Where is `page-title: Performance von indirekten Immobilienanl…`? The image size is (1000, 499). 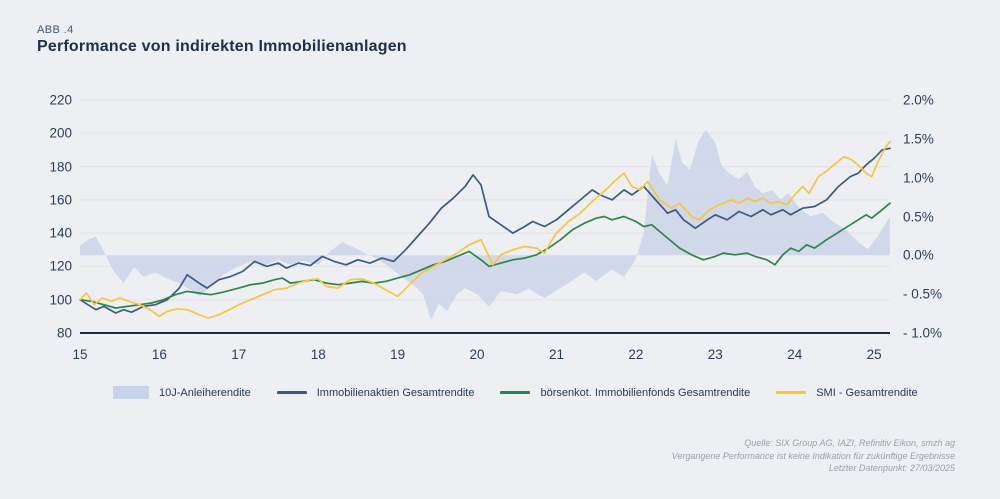
page-title: Performance von indirekten Immobilienanl… is located at coordinates (222, 46).